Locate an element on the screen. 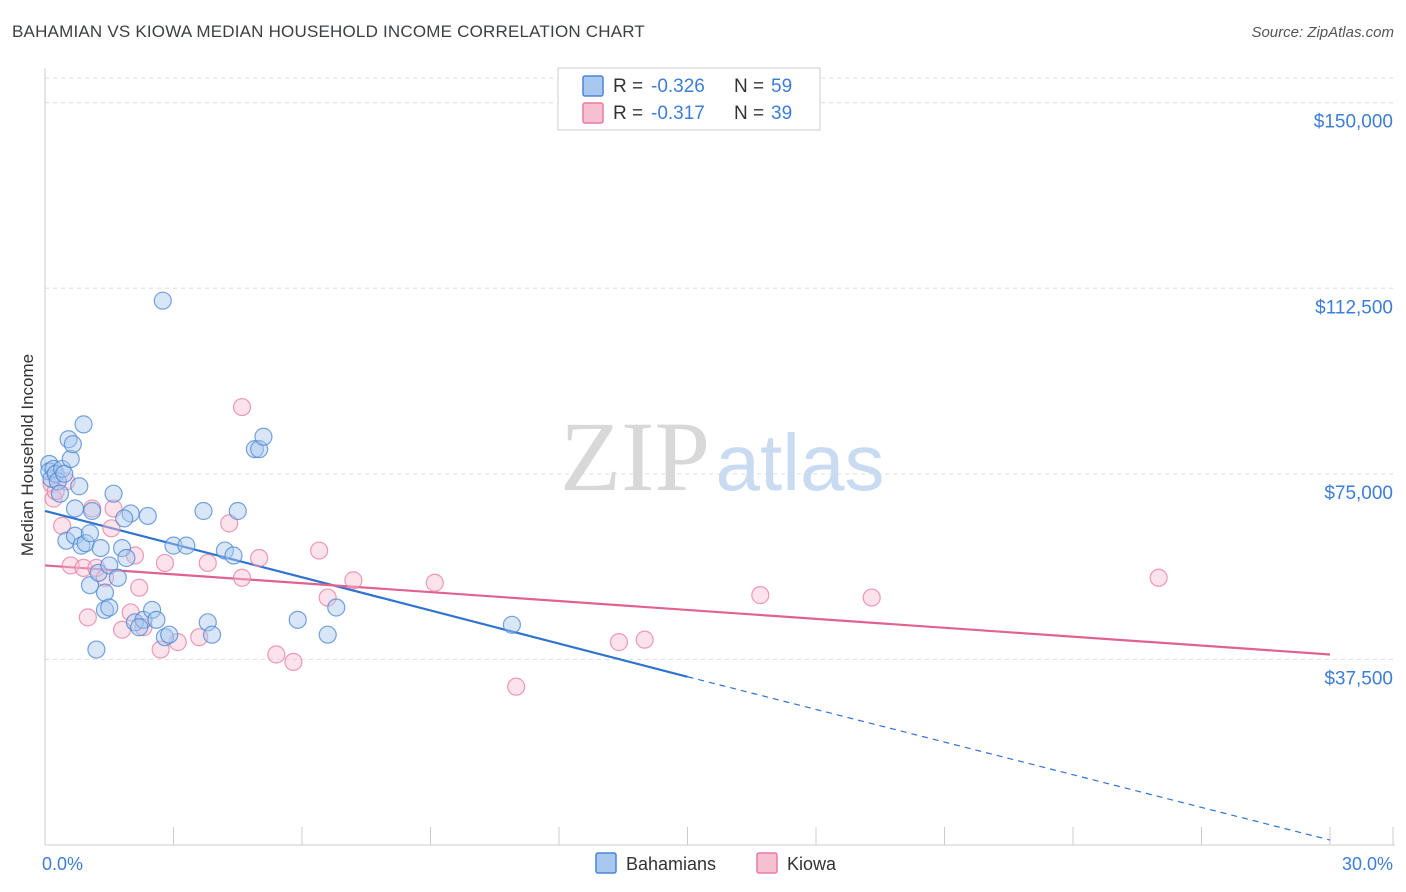  watermark: ZIP atlas is located at coordinates (722, 456).